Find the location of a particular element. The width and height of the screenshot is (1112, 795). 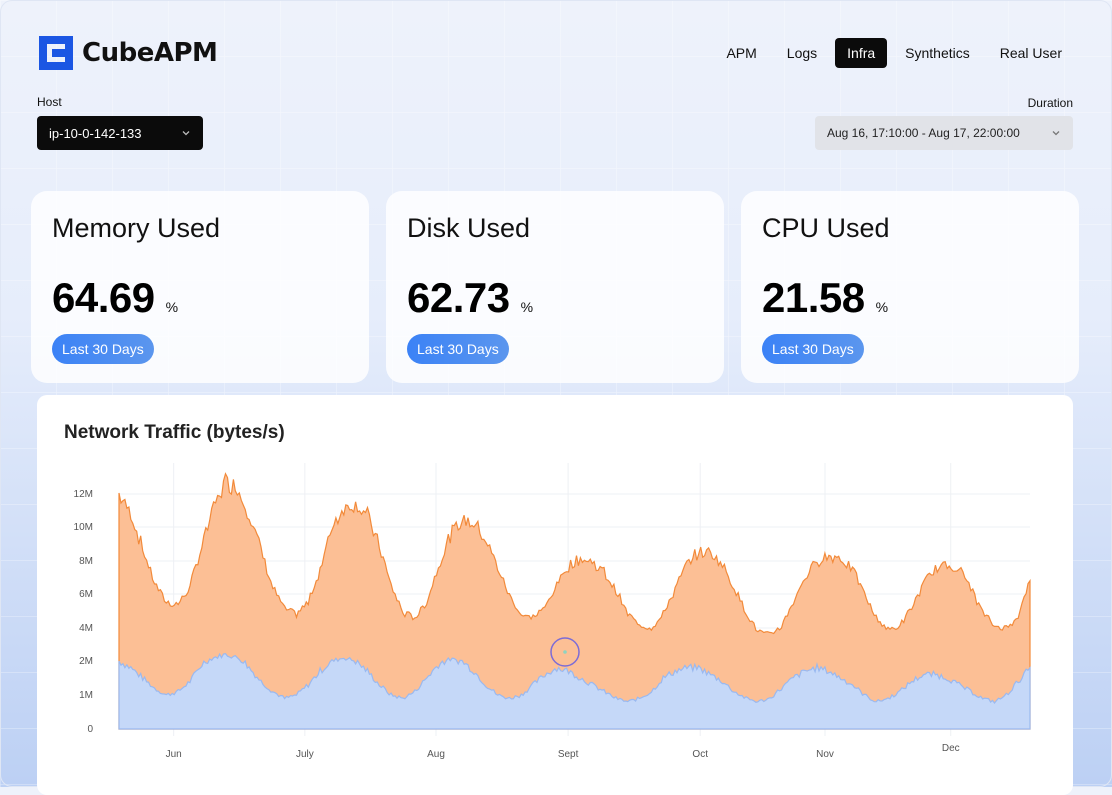

y-tick-label: 12M is located at coordinates (83, 494).